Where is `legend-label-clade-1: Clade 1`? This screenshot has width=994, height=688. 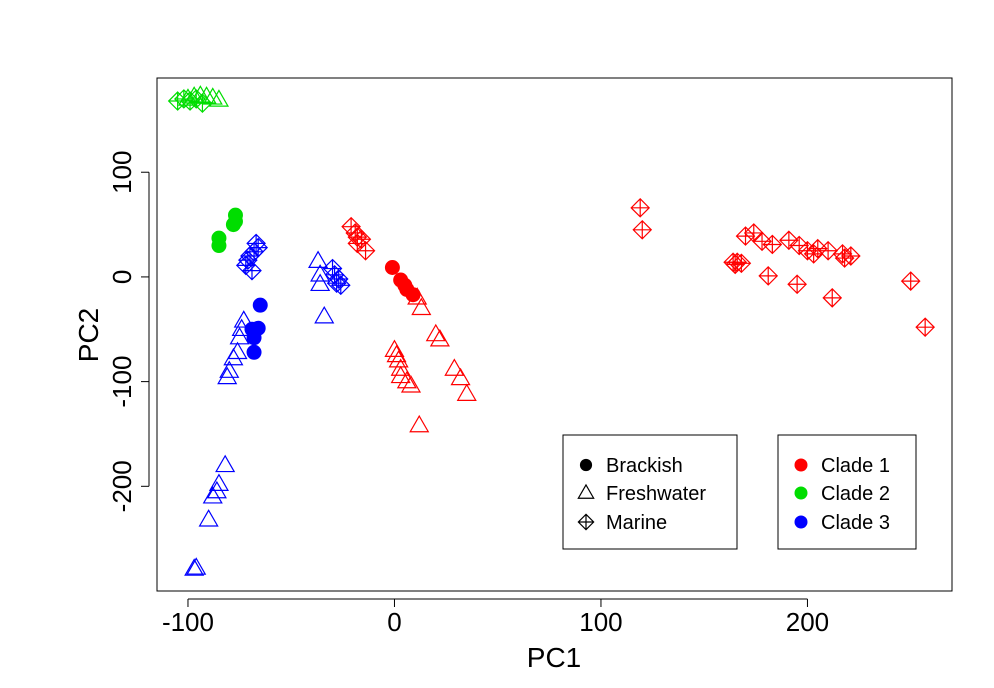 legend-label-clade-1: Clade 1 is located at coordinates (855, 466).